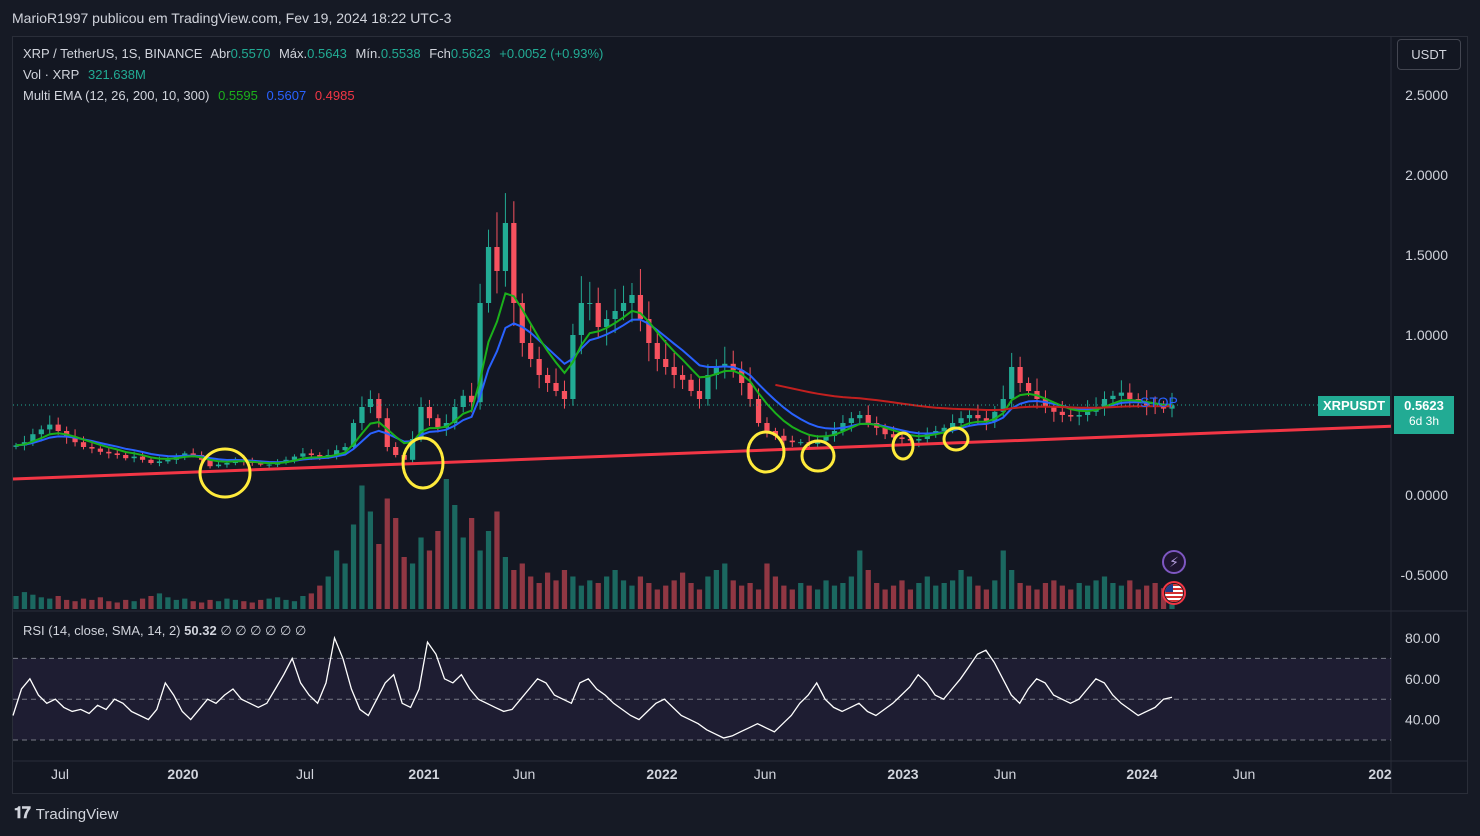 The height and width of the screenshot is (836, 1480). Describe the element at coordinates (1159, 402) in the screenshot. I see `stop-label: STOP` at that location.